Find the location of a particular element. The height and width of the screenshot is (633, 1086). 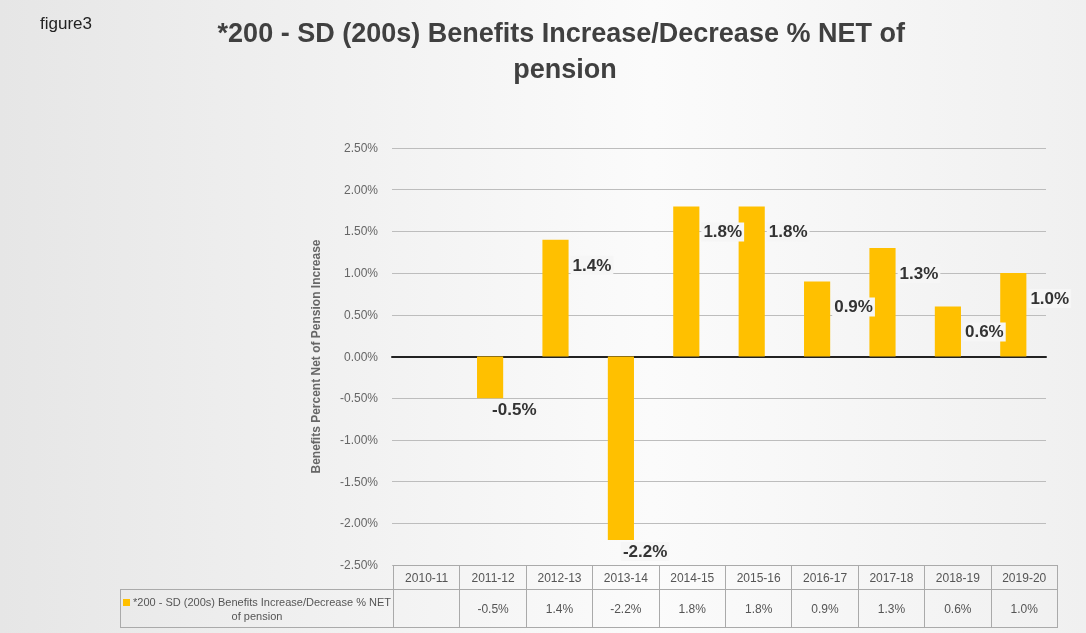

y-tick-label: 1.00% is located at coordinates (361, 273).